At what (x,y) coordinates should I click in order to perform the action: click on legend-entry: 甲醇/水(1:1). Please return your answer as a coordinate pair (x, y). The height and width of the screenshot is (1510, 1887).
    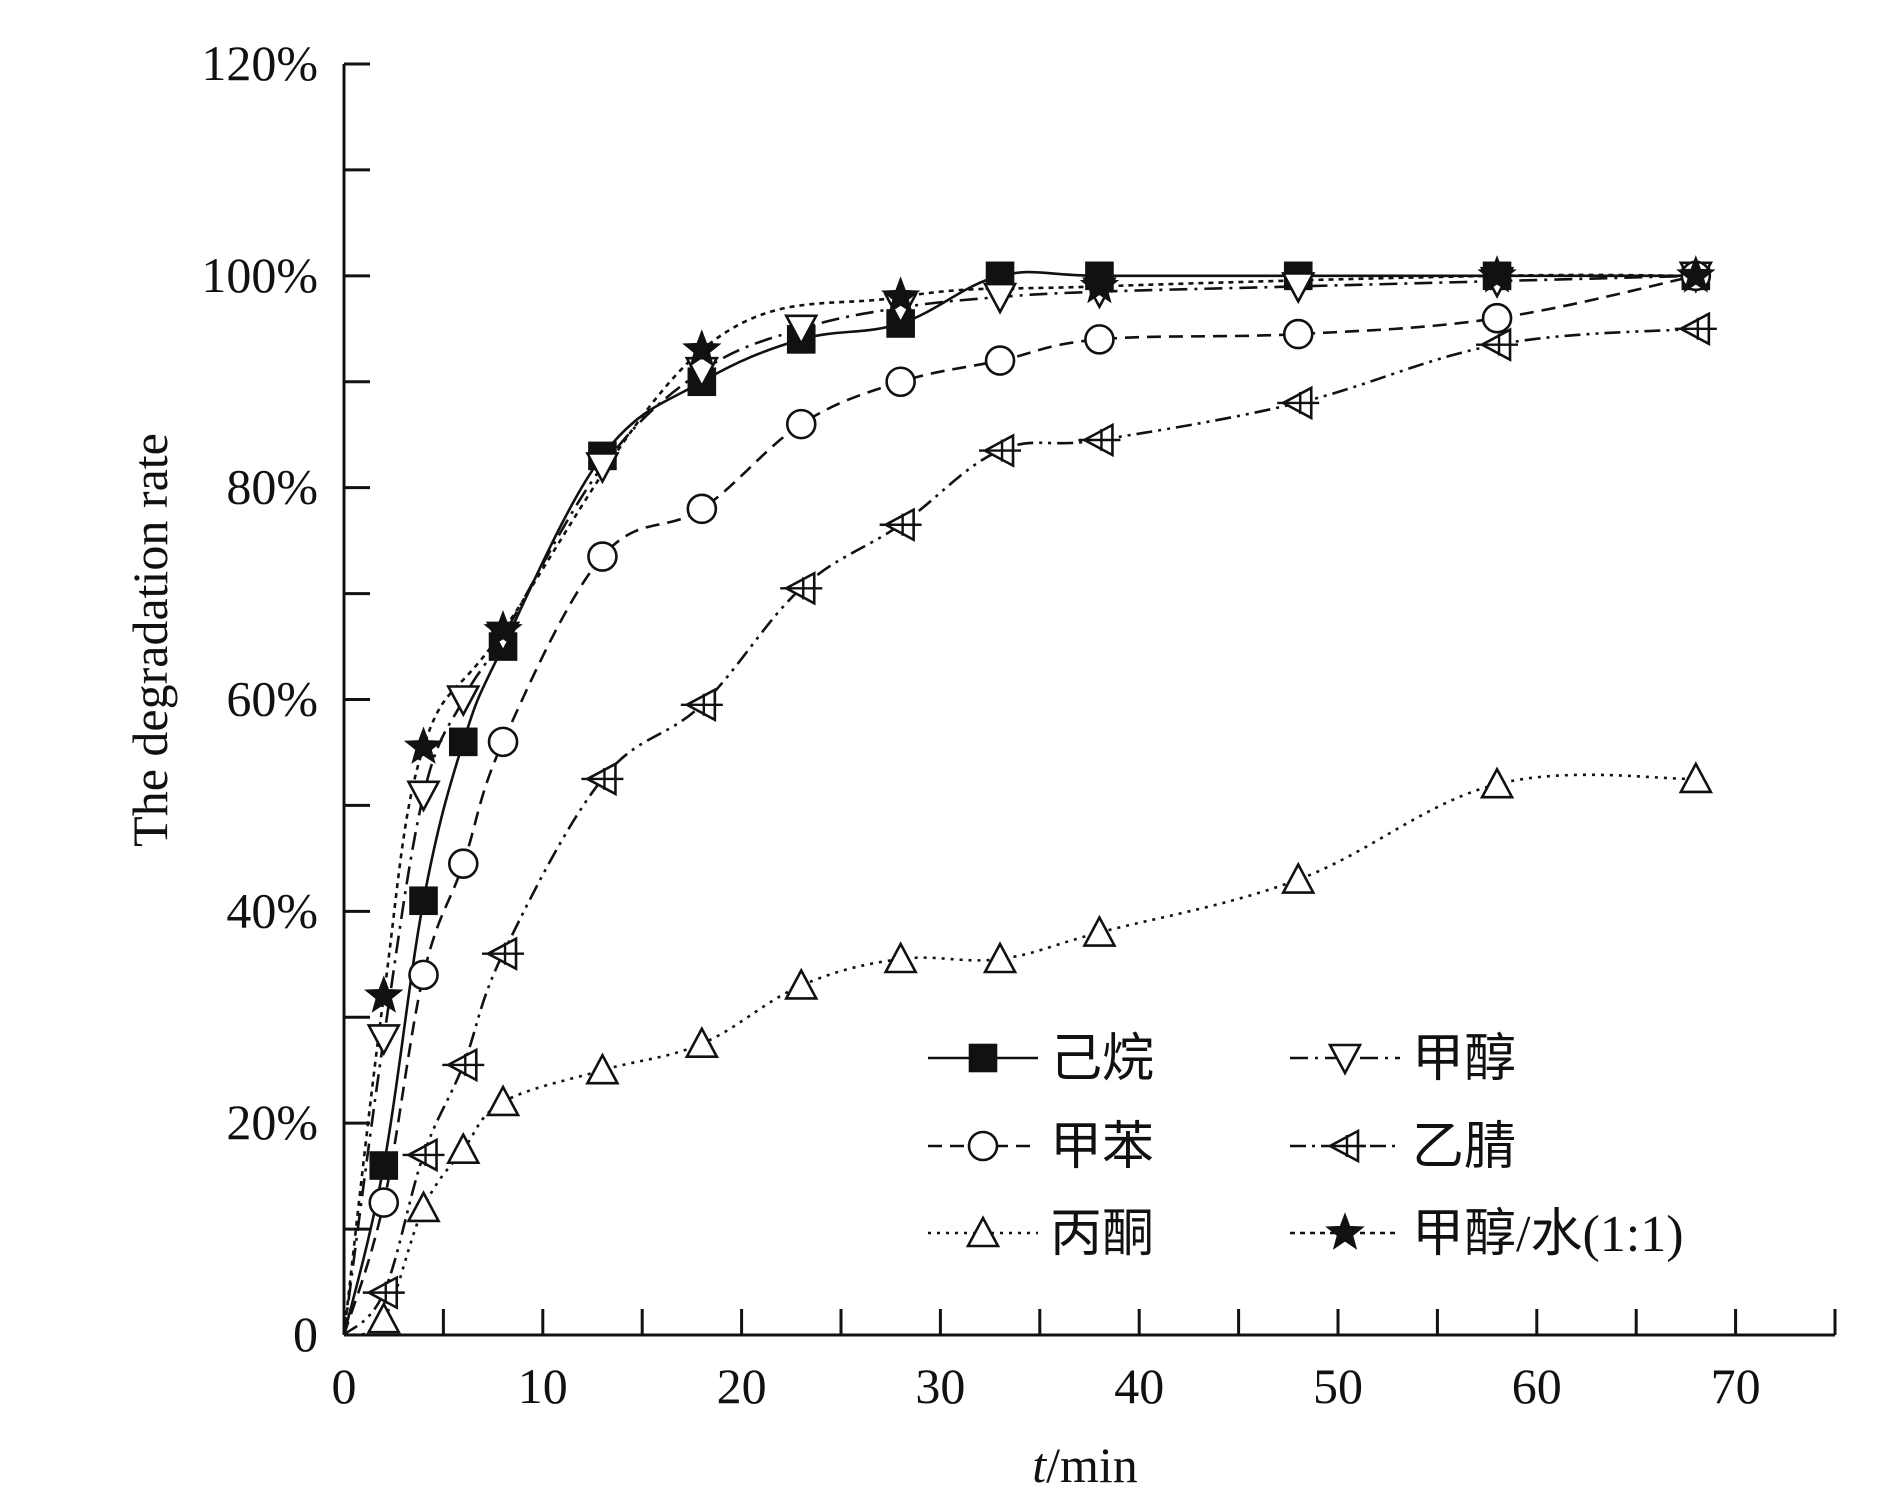
    Looking at the image, I should click on (1487, 1234).